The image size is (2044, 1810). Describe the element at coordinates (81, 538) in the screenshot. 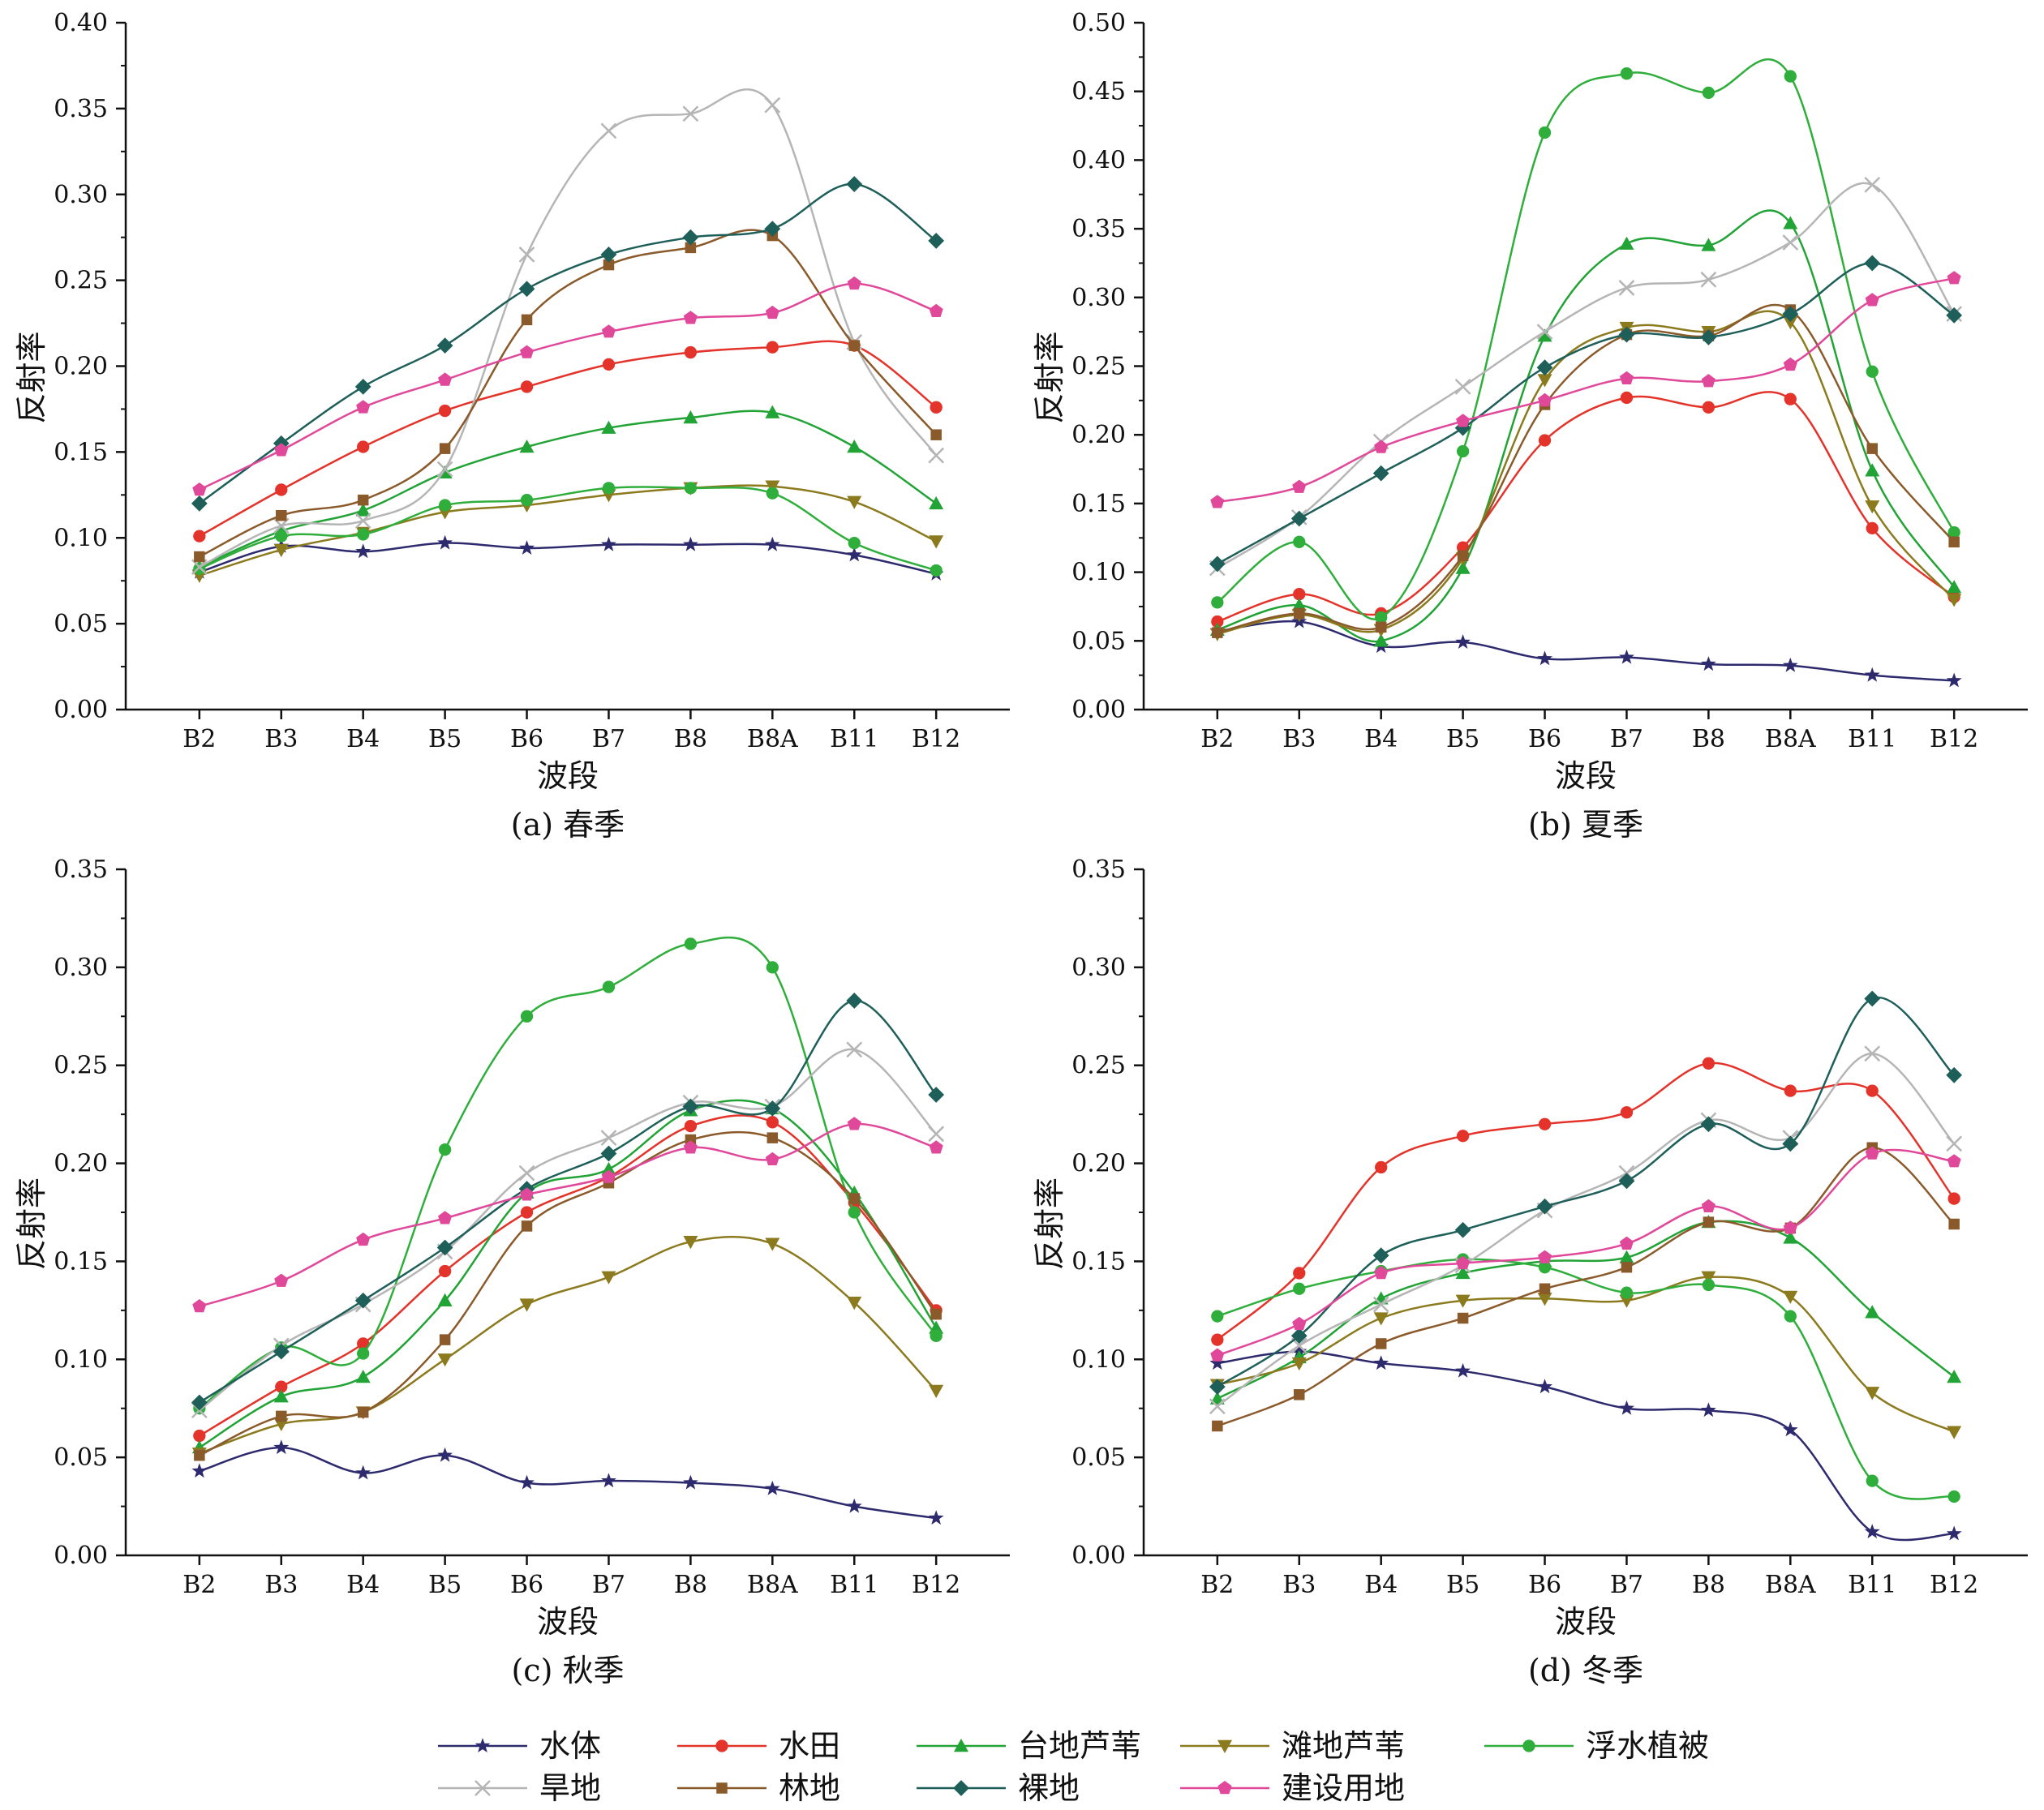

I see `y-tick-label: 0.10` at that location.